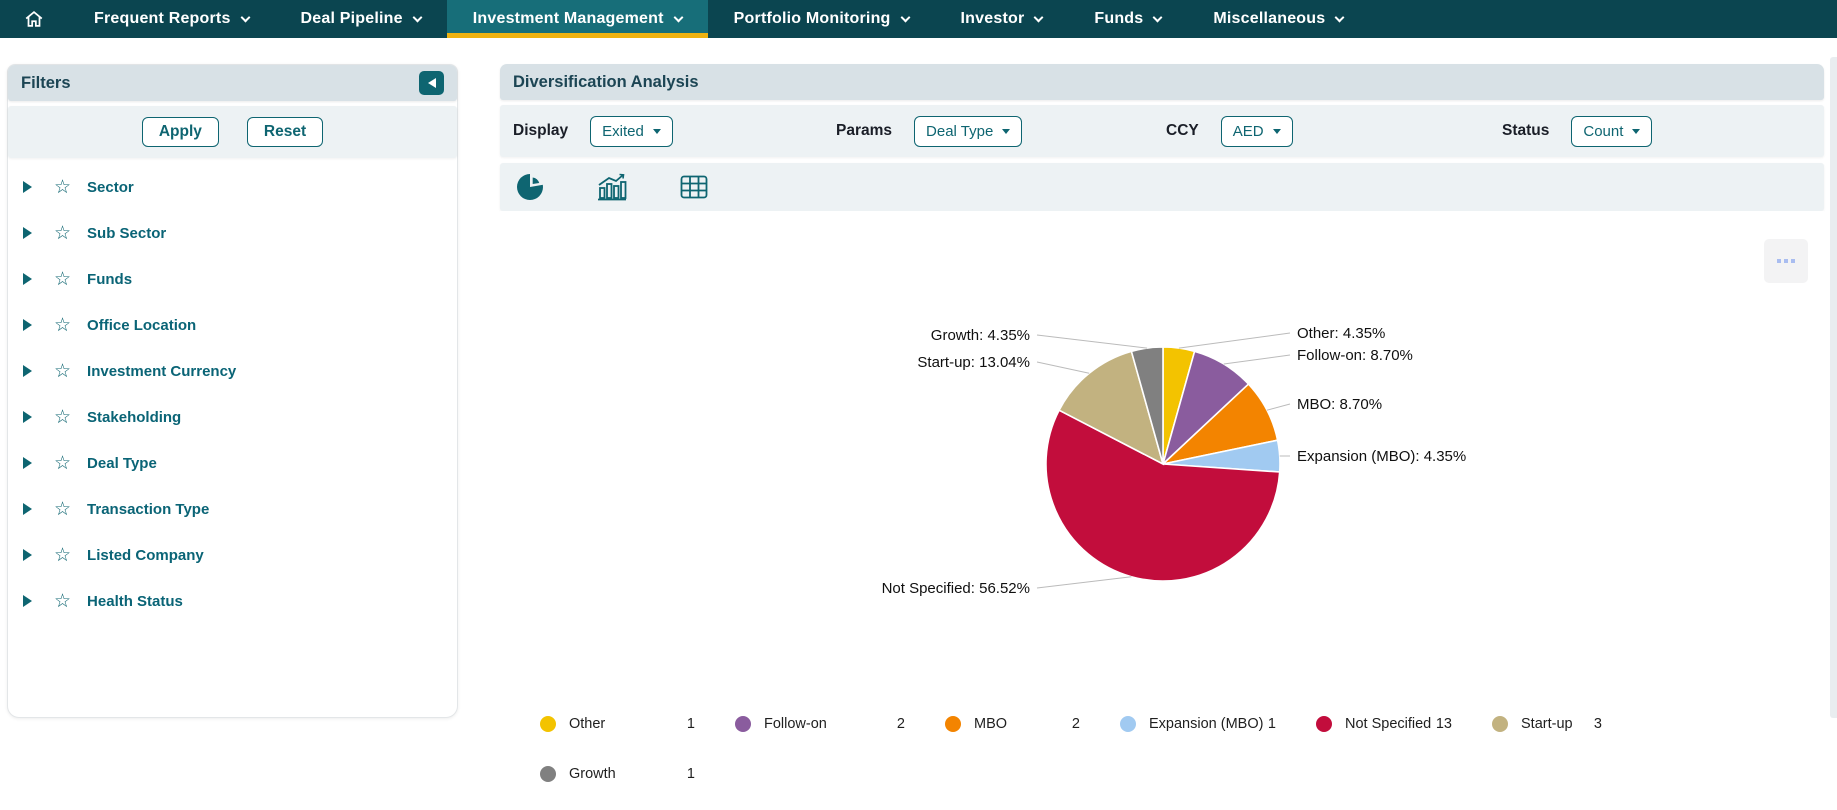  What do you see at coordinates (991, 724) in the screenshot?
I see `legend-label: MBO` at bounding box center [991, 724].